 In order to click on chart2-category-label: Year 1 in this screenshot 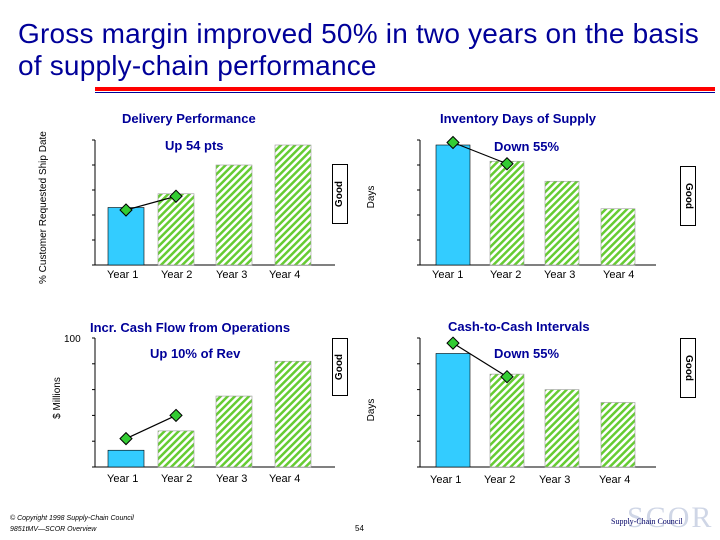, I will do `click(447, 275)`.